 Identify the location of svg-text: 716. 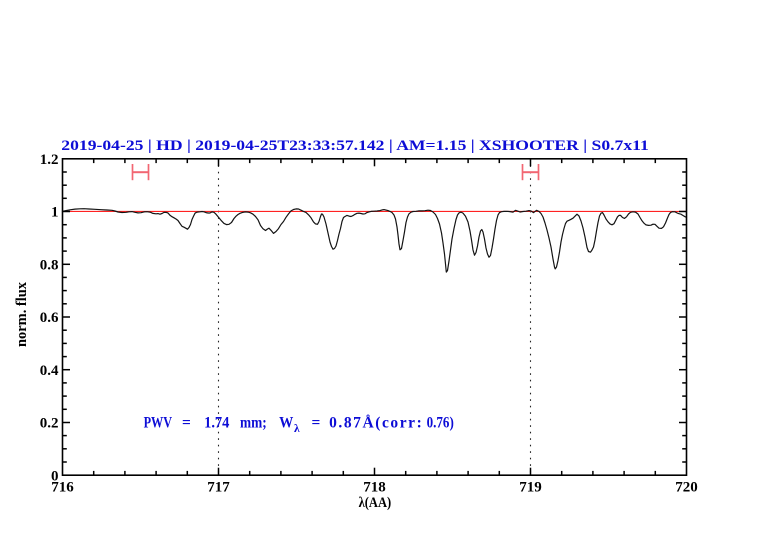
(62, 488).